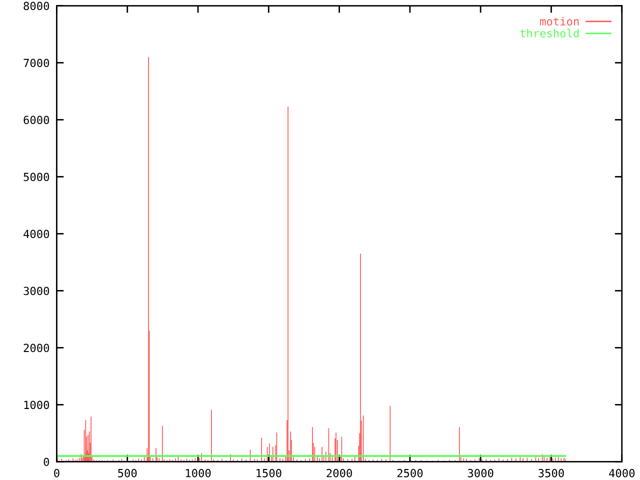 The width and height of the screenshot is (640, 480). I want to click on x-tick-label: 0, so click(57, 473).